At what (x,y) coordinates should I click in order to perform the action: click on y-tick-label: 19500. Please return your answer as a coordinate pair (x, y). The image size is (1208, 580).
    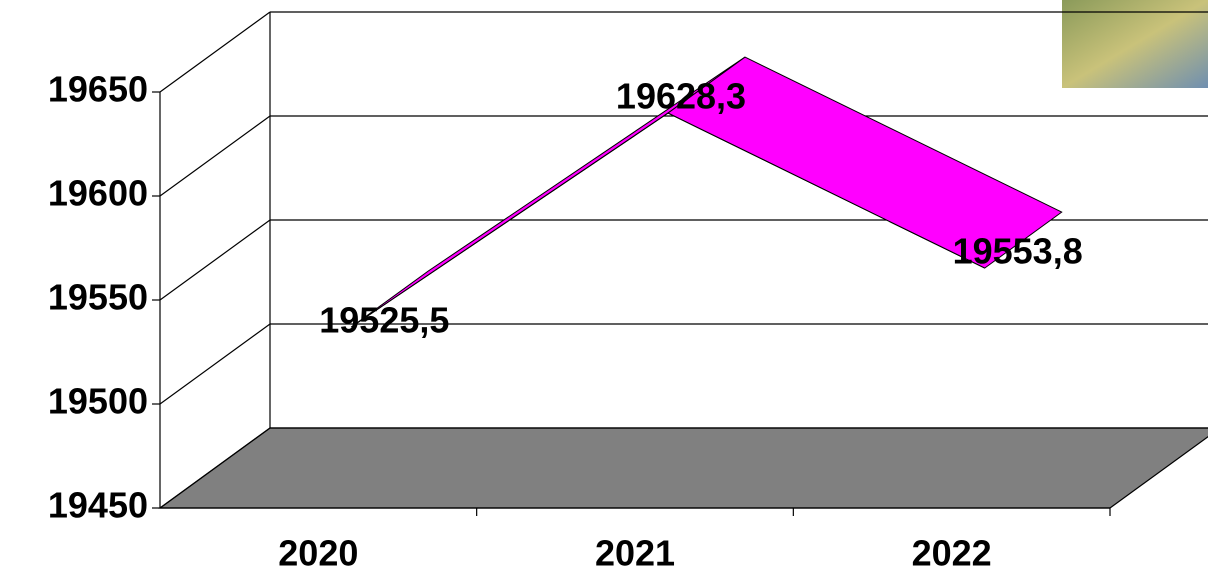
    Looking at the image, I should click on (98, 401).